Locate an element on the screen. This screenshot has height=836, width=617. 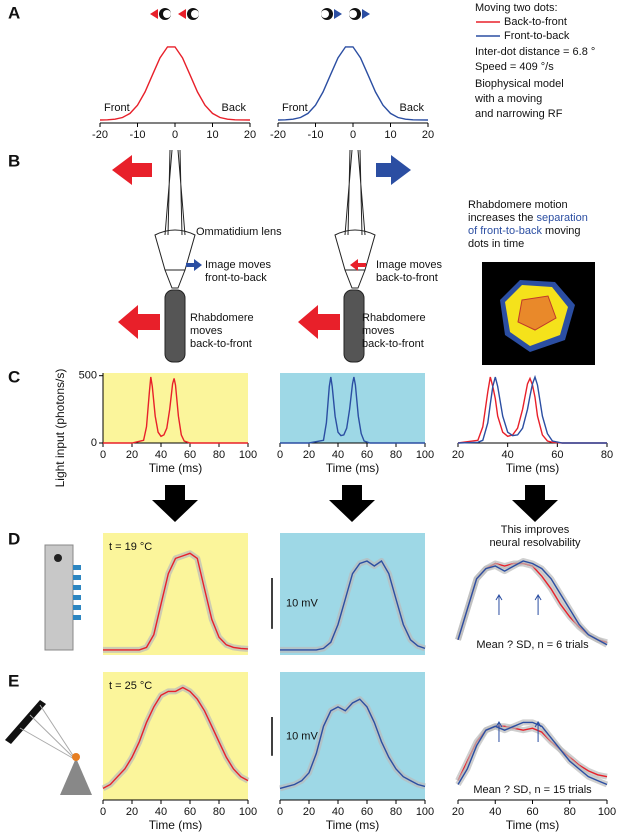
panel-label: D is located at coordinates (14, 538).